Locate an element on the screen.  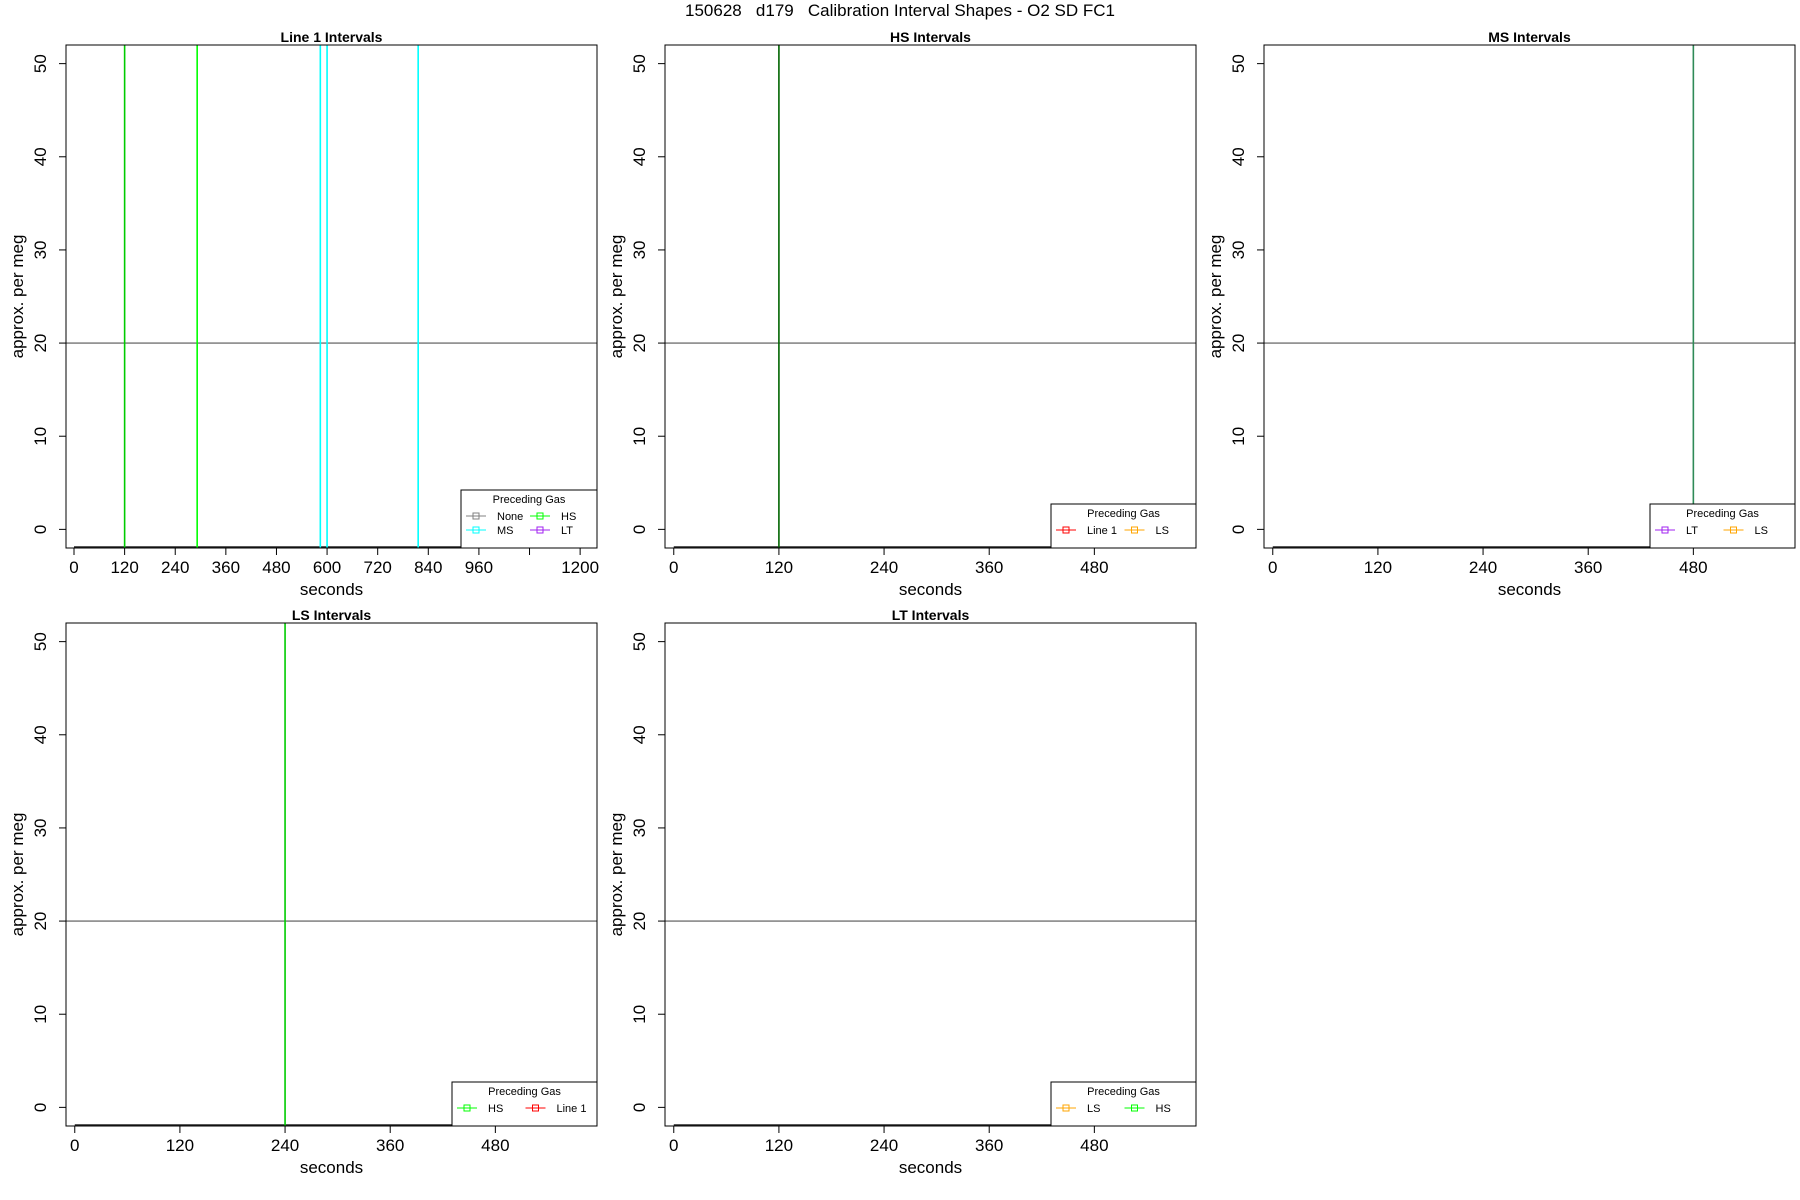
x-tick-label: 840 is located at coordinates (428, 567).